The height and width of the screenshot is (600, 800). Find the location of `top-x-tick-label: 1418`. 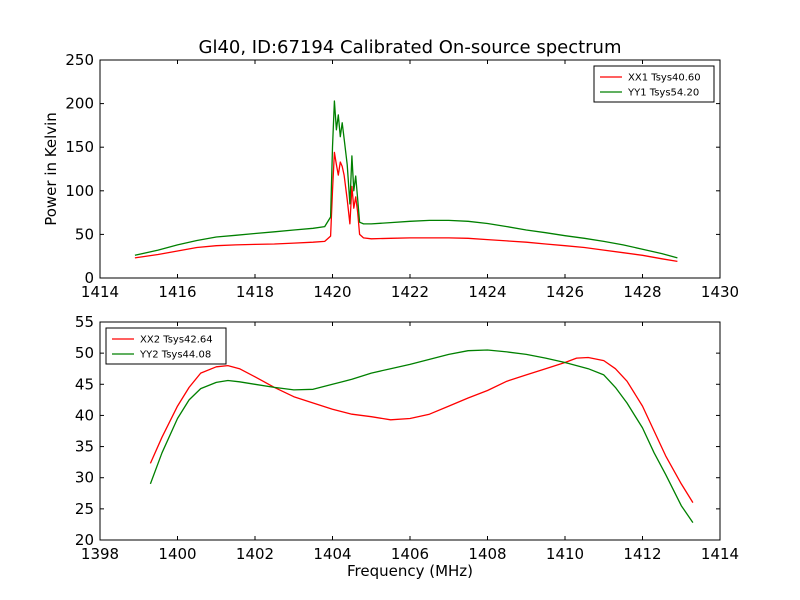

top-x-tick-label: 1418 is located at coordinates (255, 292).